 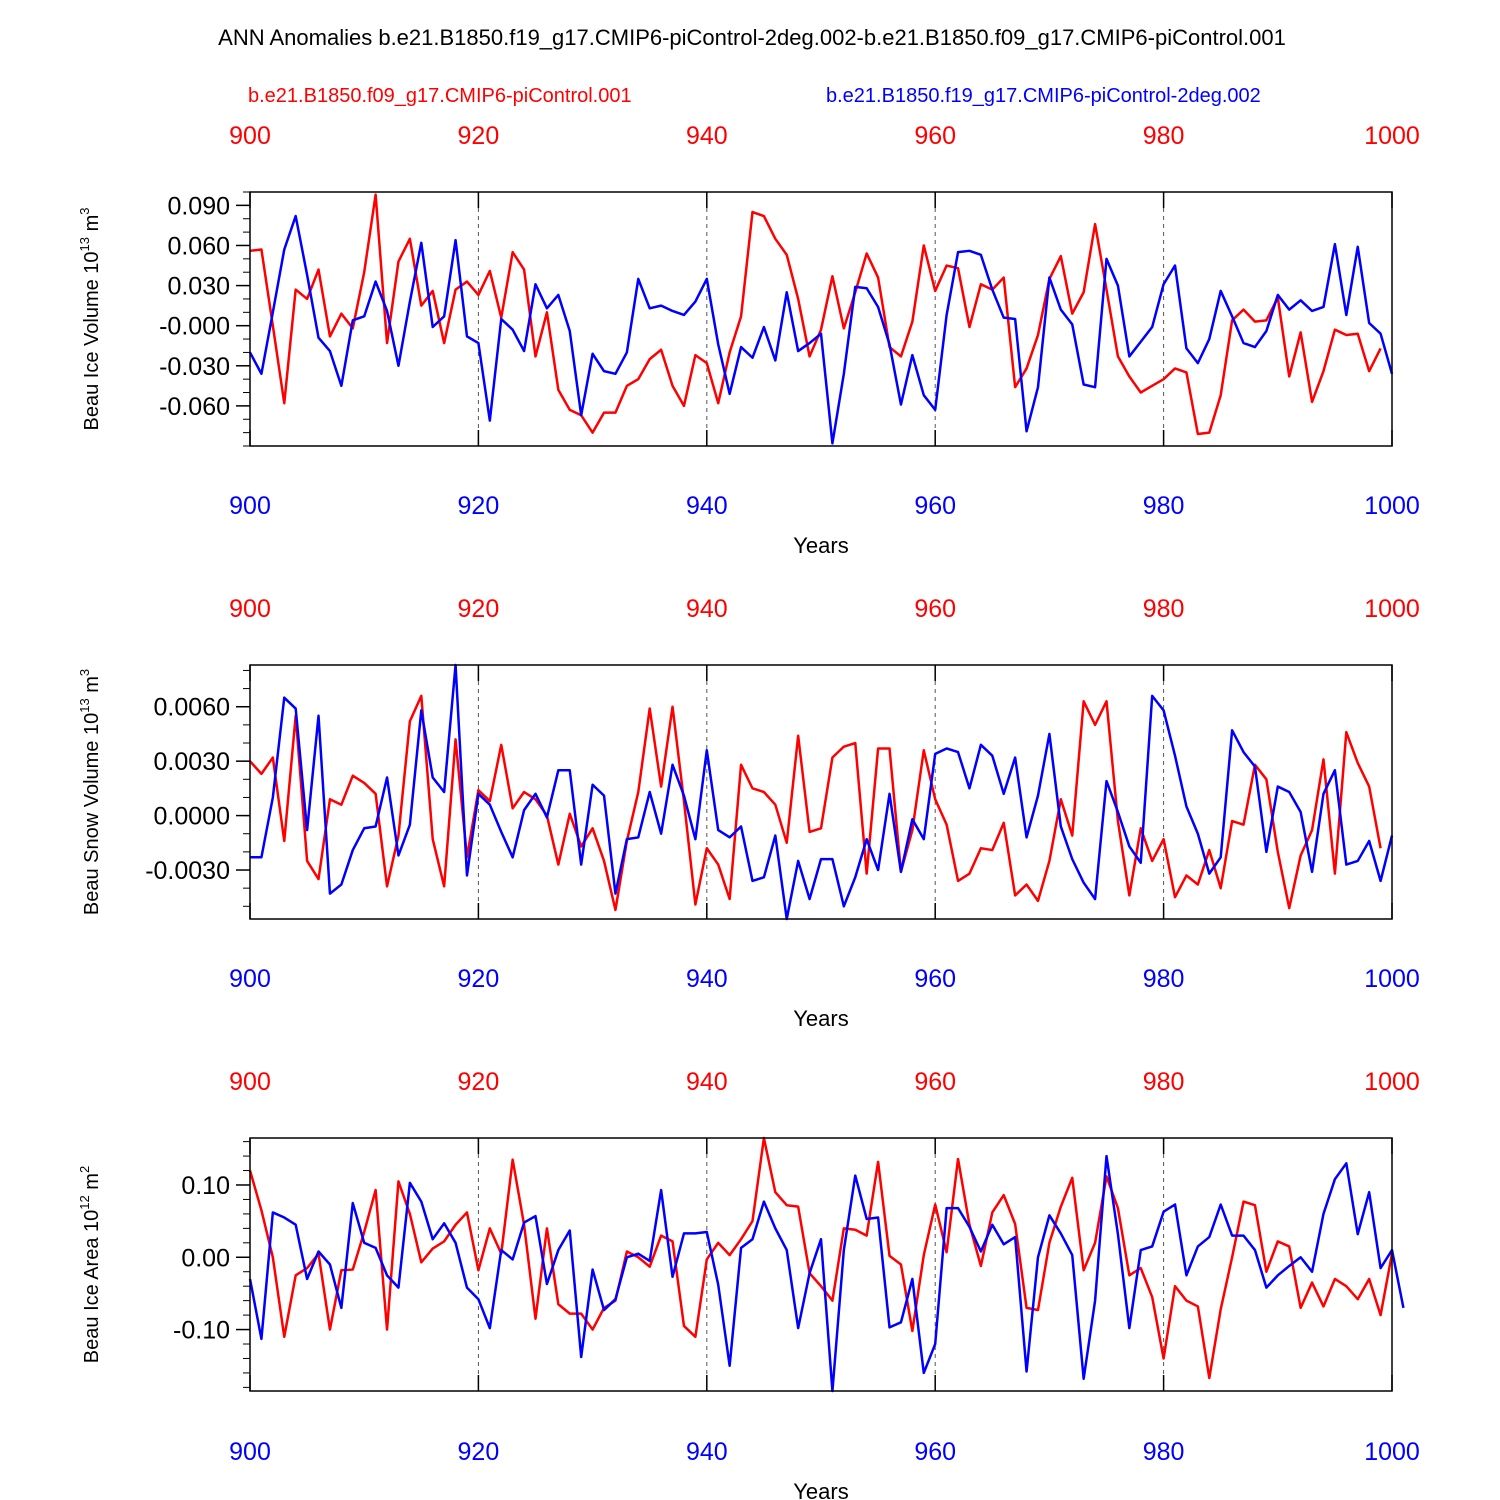 I want to click on y-tick-label: 0.00, so click(x=205, y=1258).